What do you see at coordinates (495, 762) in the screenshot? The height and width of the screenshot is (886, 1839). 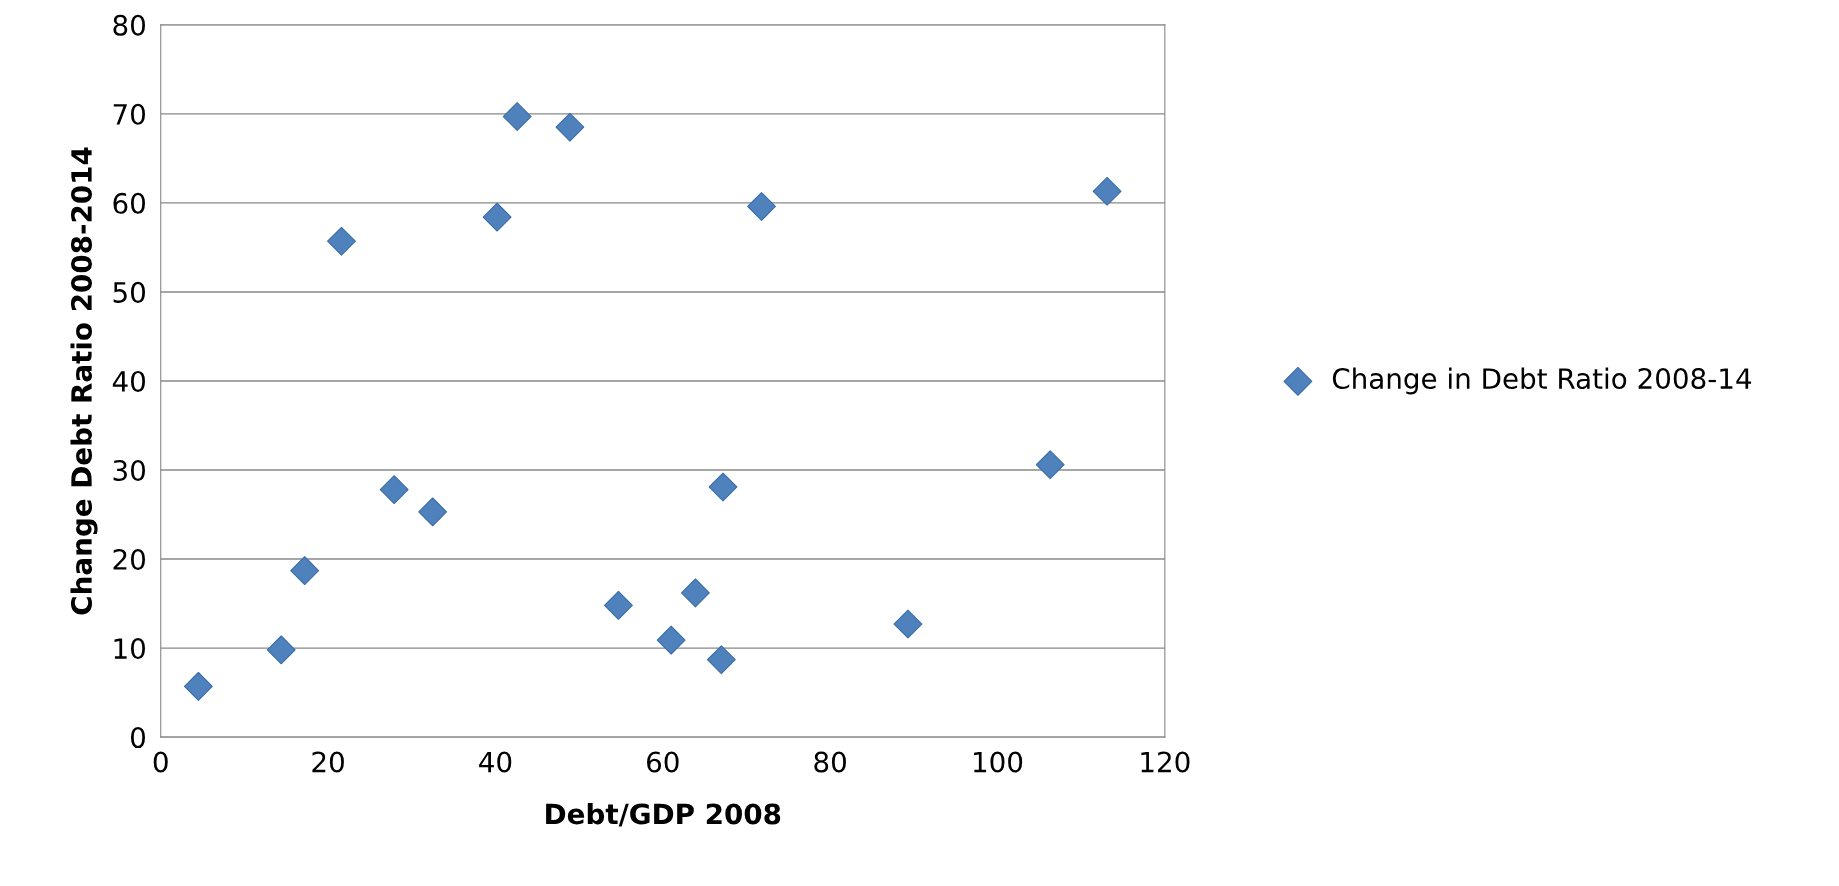 I see `x-tick-label: 40` at bounding box center [495, 762].